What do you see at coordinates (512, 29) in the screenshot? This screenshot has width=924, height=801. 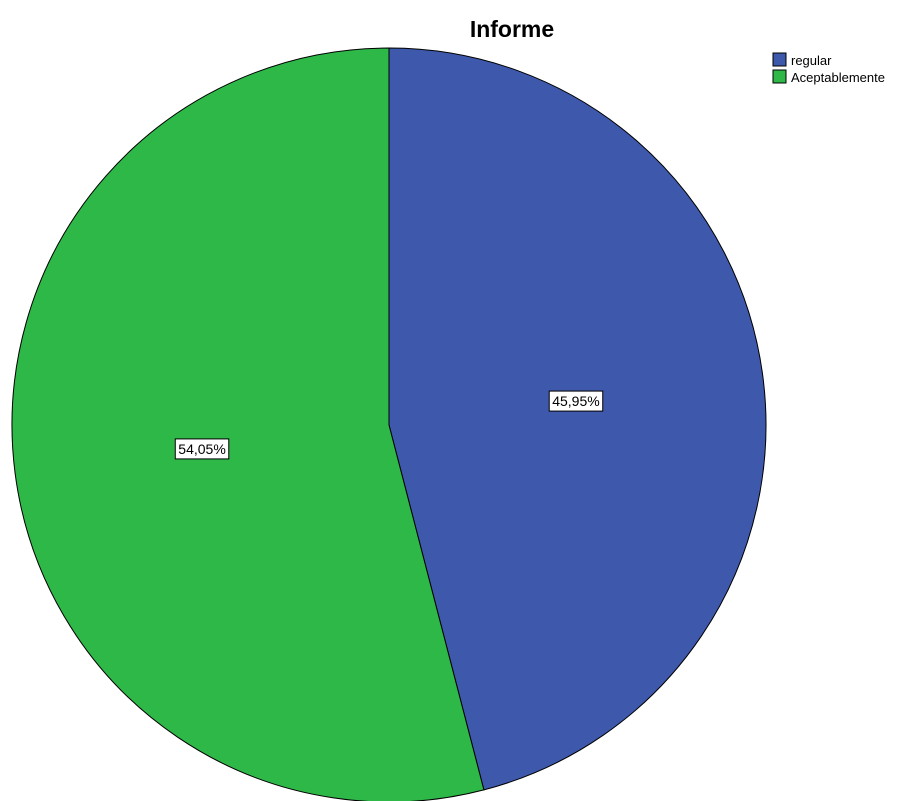 I see `chart-title: Informe` at bounding box center [512, 29].